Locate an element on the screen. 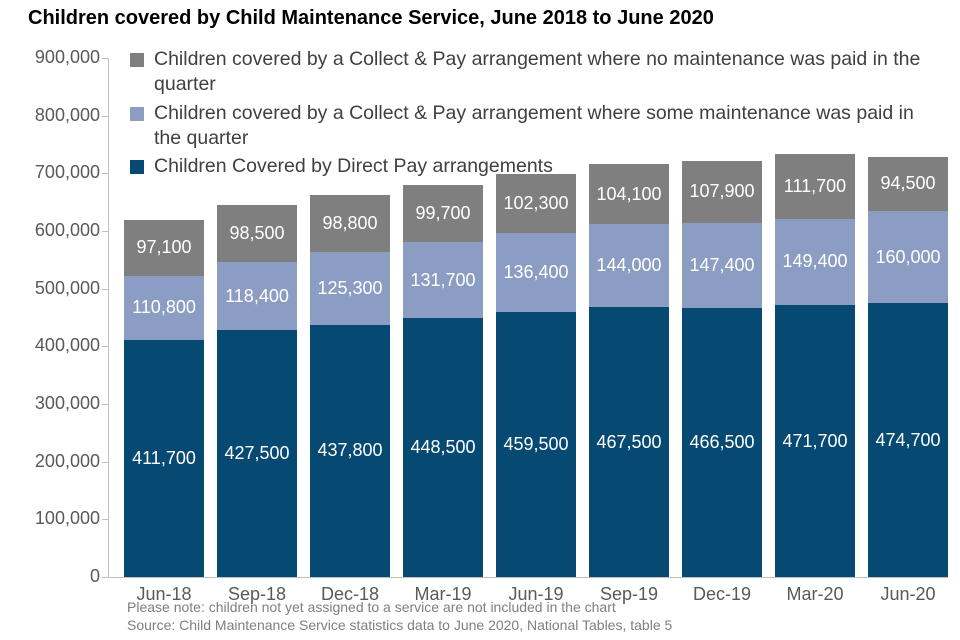 This screenshot has width=960, height=640. x-axis-label: Dec-19 is located at coordinates (722, 594).